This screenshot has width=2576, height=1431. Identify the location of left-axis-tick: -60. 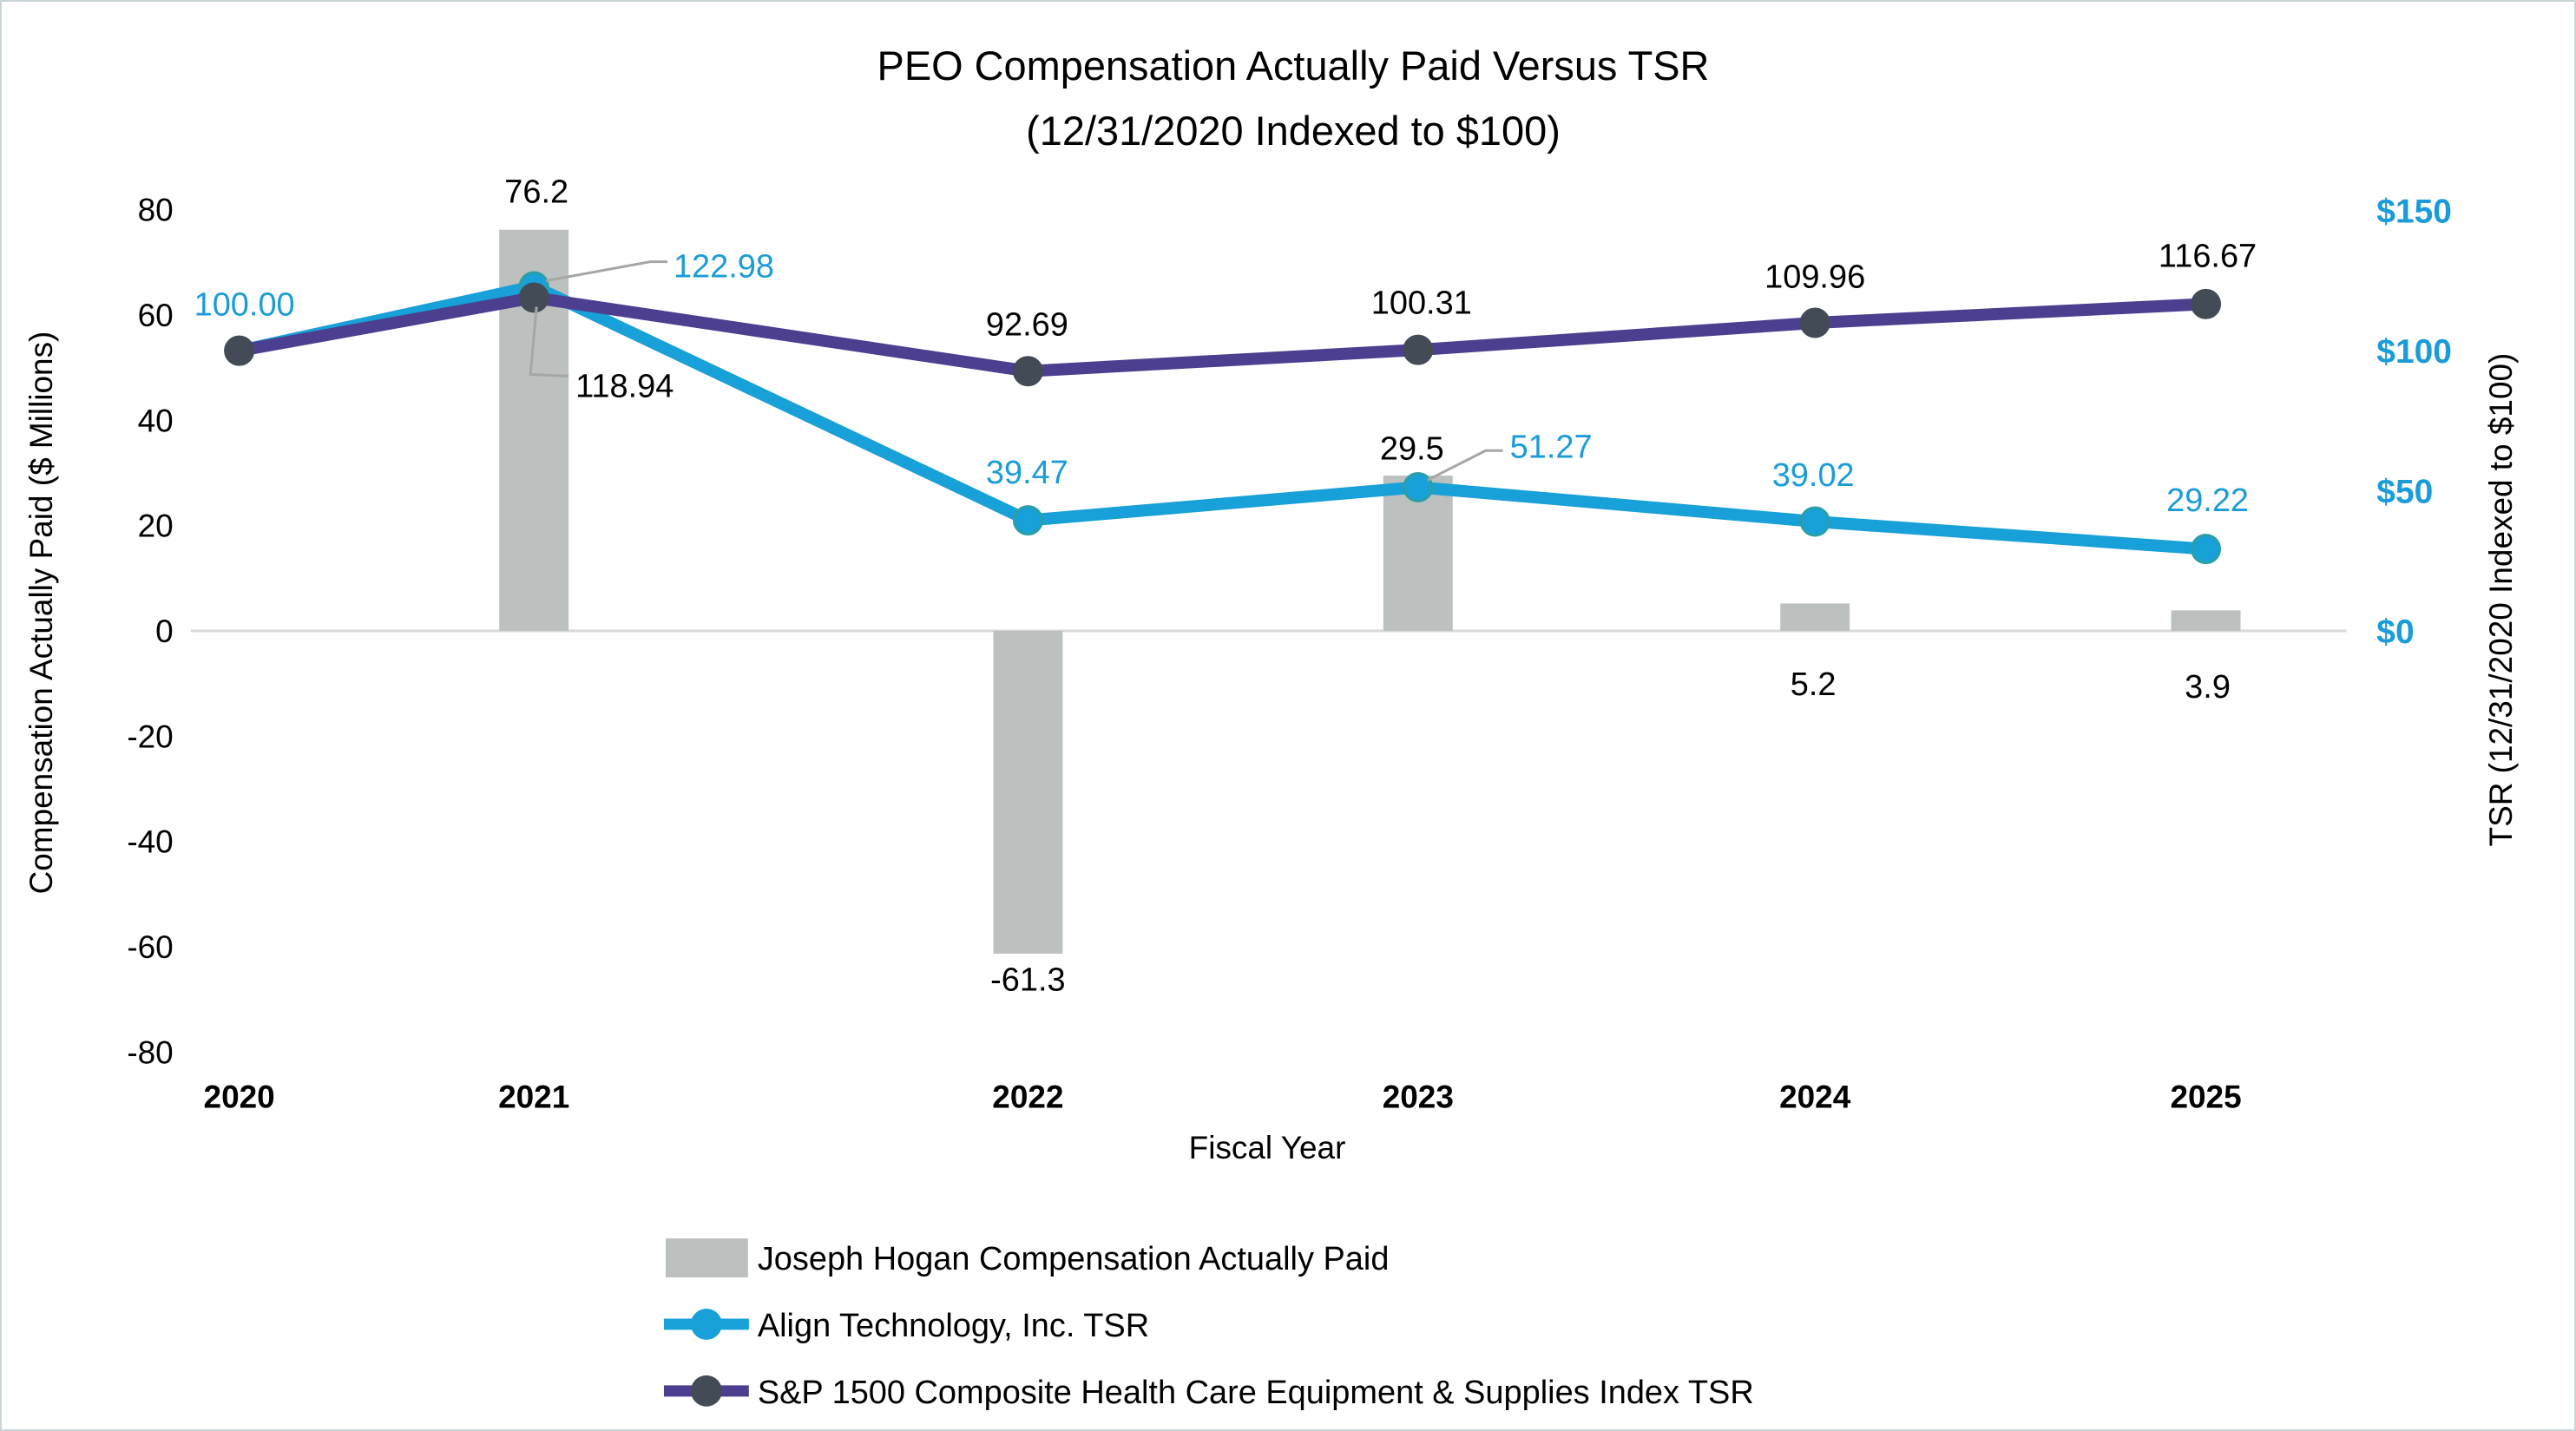
(150, 947).